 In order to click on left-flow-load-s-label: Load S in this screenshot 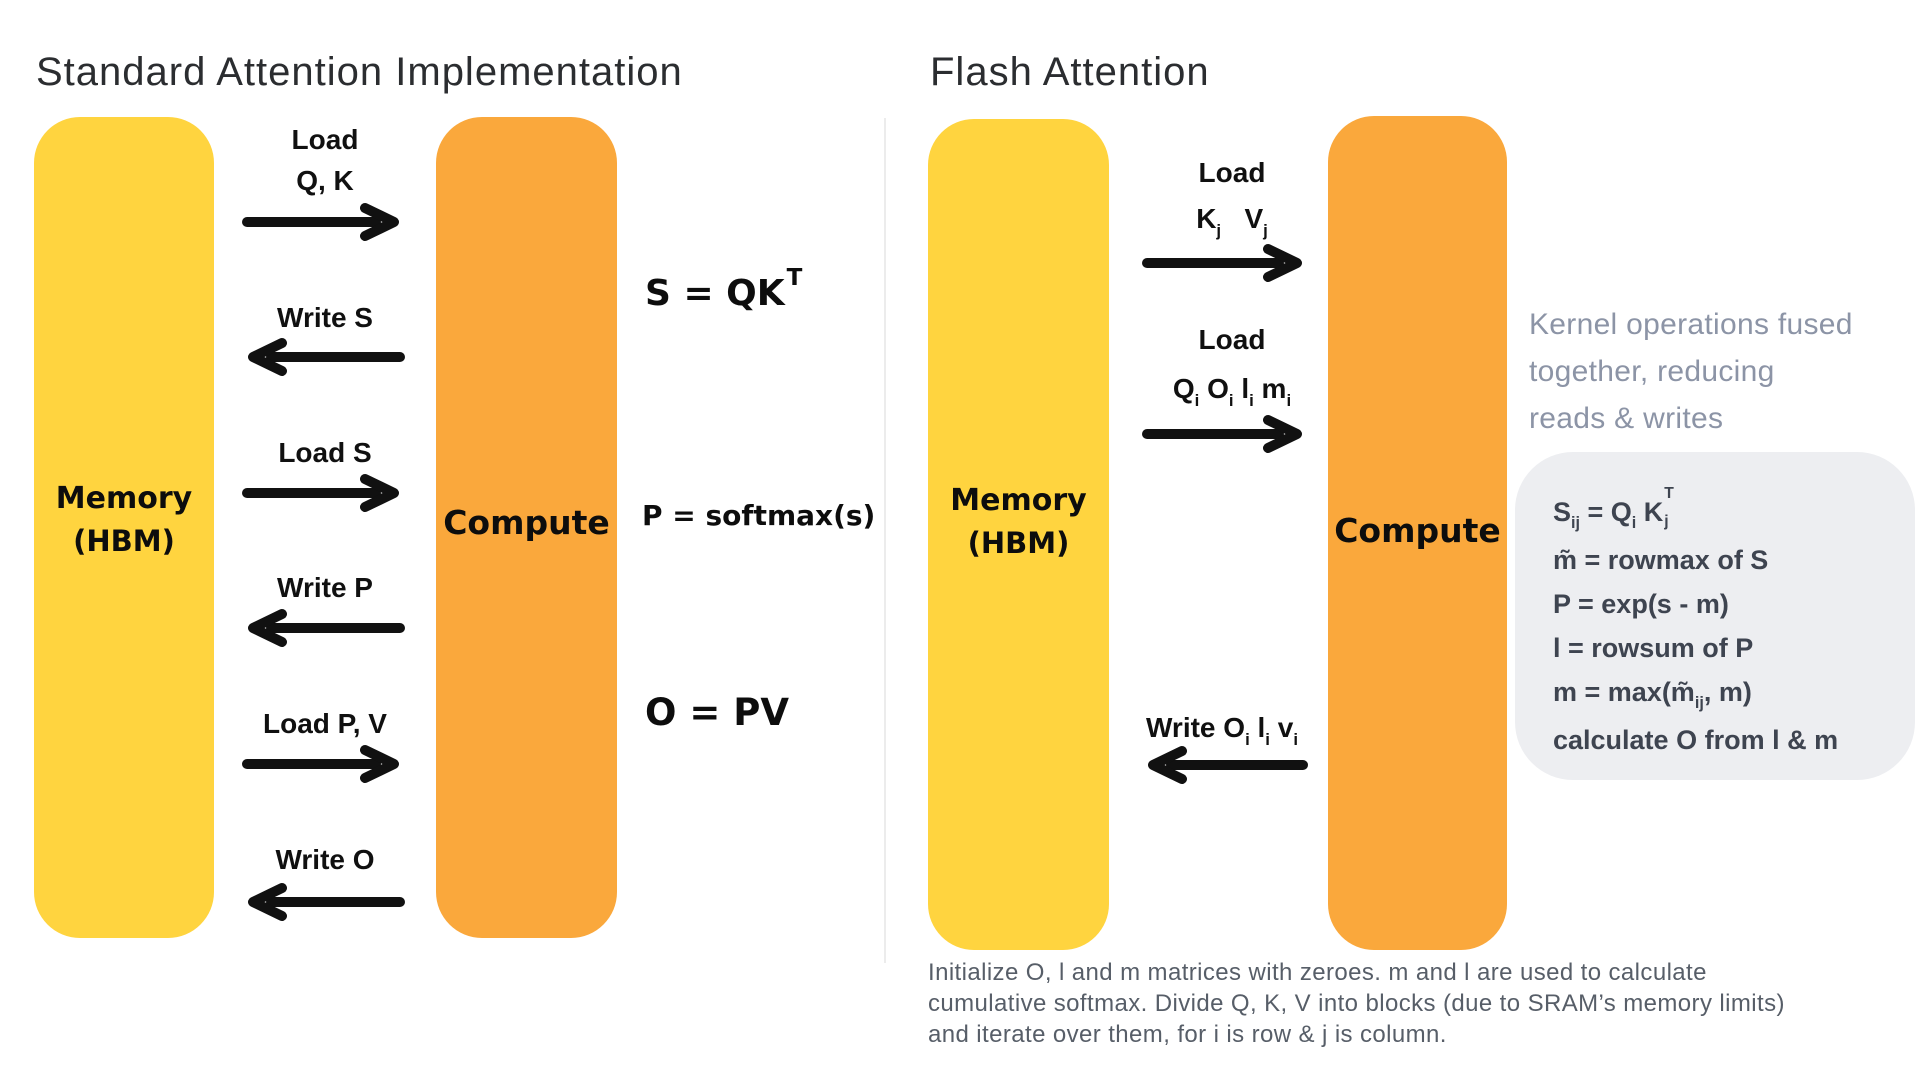, I will do `click(325, 452)`.